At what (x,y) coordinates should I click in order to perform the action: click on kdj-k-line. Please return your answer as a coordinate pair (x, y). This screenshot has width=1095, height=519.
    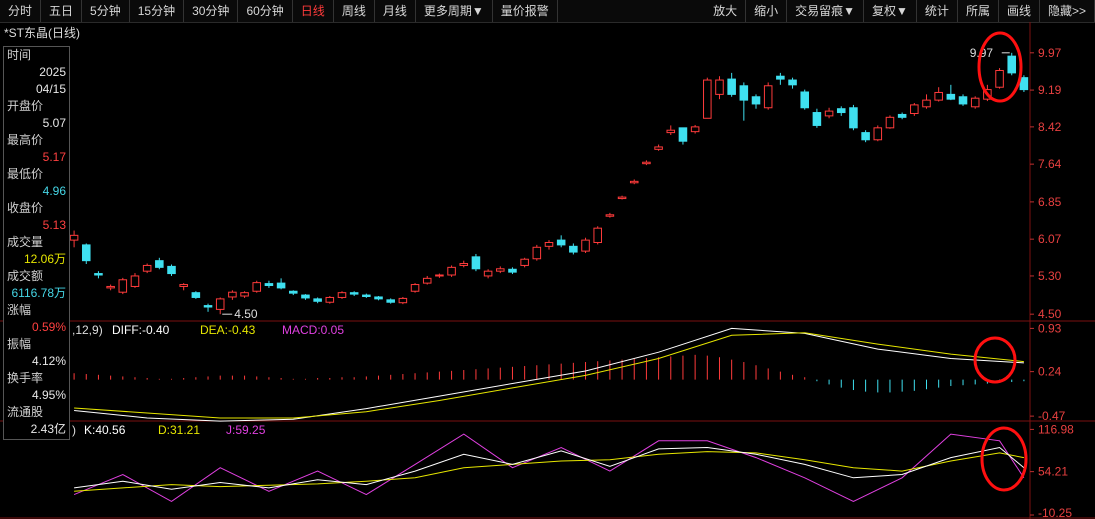
    Looking at the image, I should click on (549, 468).